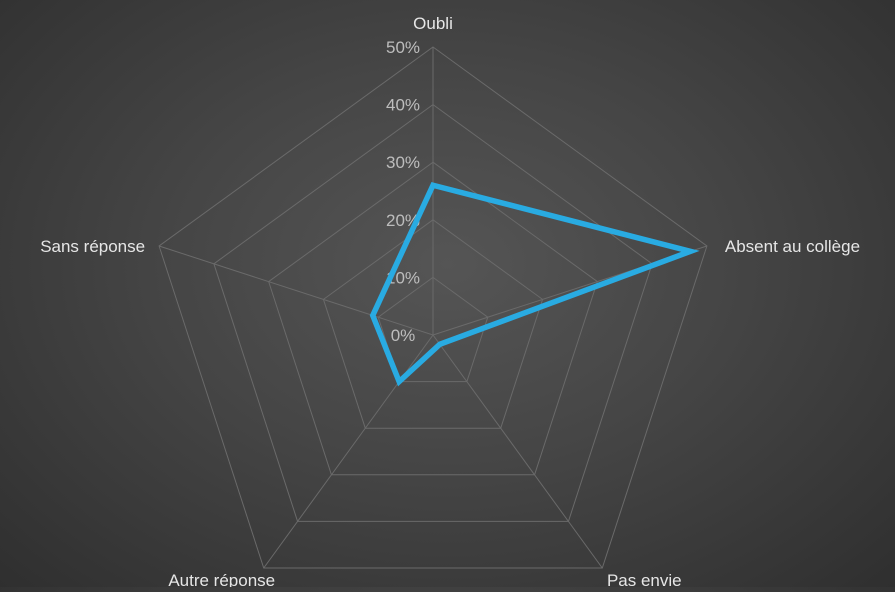 This screenshot has width=895, height=592. Describe the element at coordinates (644, 579) in the screenshot. I see `category-label: Pas envie` at that location.